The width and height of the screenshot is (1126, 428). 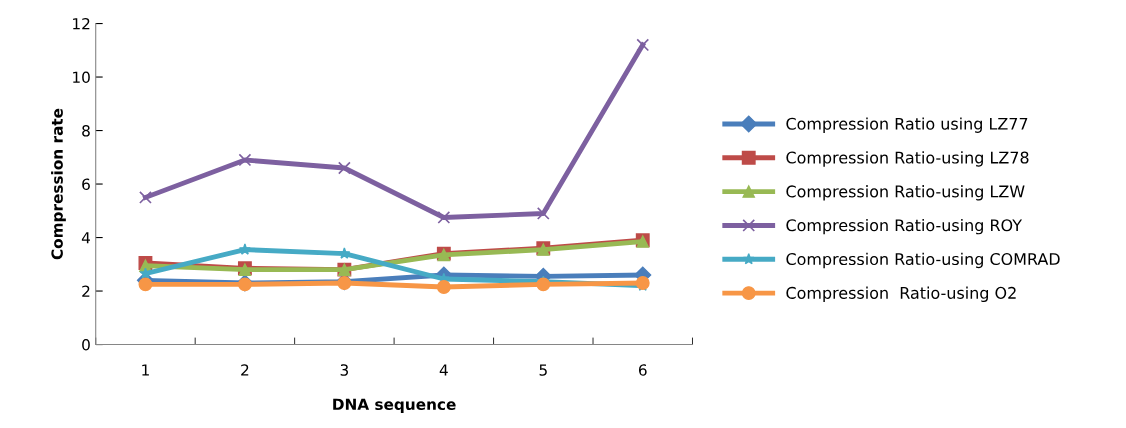 I want to click on legend-label: Compression Ratio-using COMRAD, so click(x=923, y=260).